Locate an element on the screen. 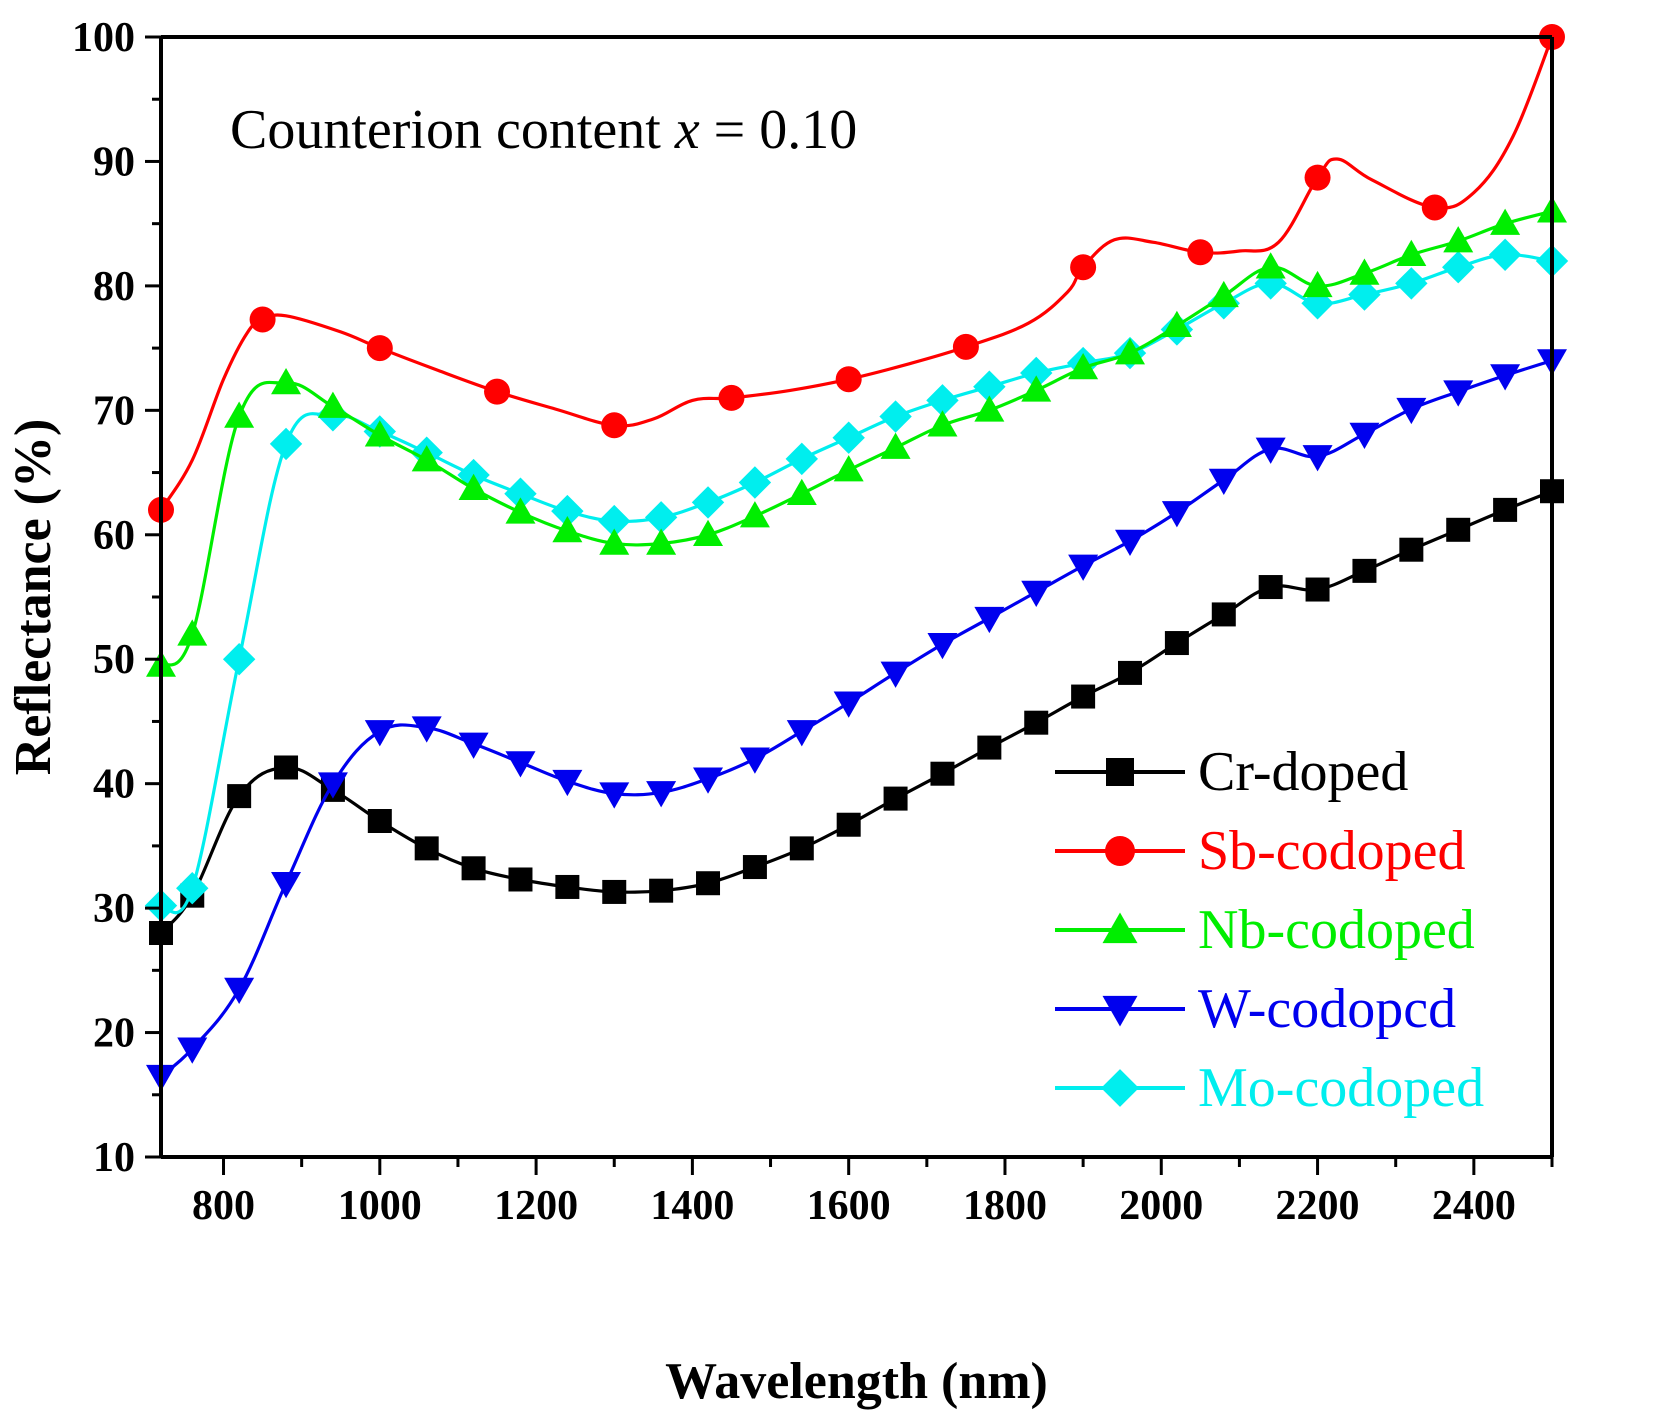 This screenshot has height=1416, width=1675. x-axis-title: Wavelength (nm) is located at coordinates (856, 1381).